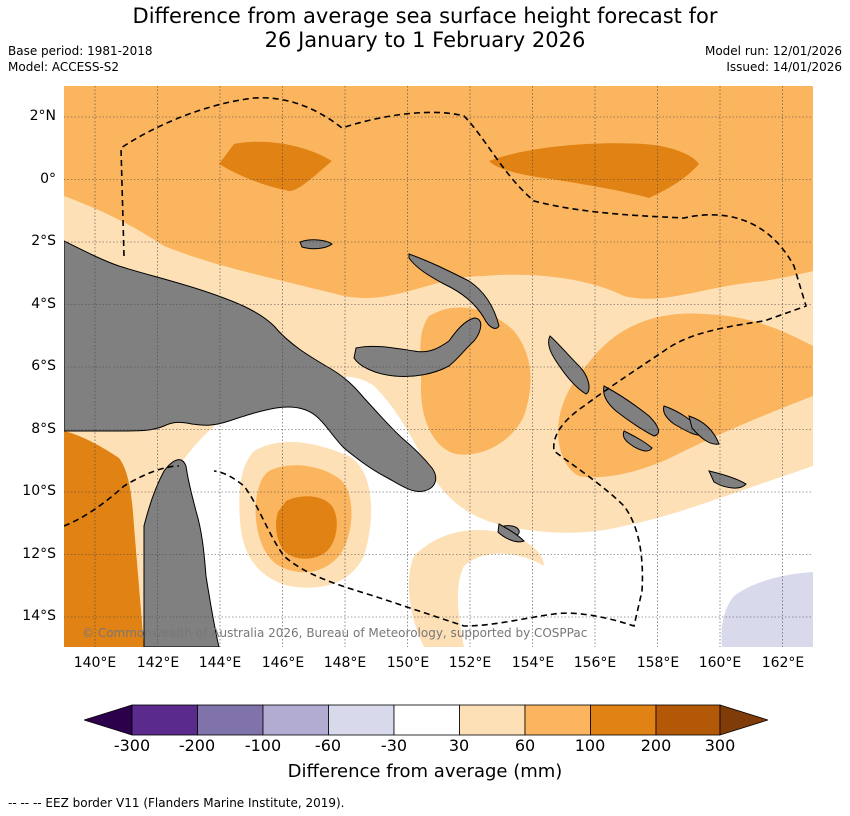 Image resolution: width=850 pixels, height=816 pixels. What do you see at coordinates (80, 51) in the screenshot?
I see `base-period: Base period: 1981-2018` at bounding box center [80, 51].